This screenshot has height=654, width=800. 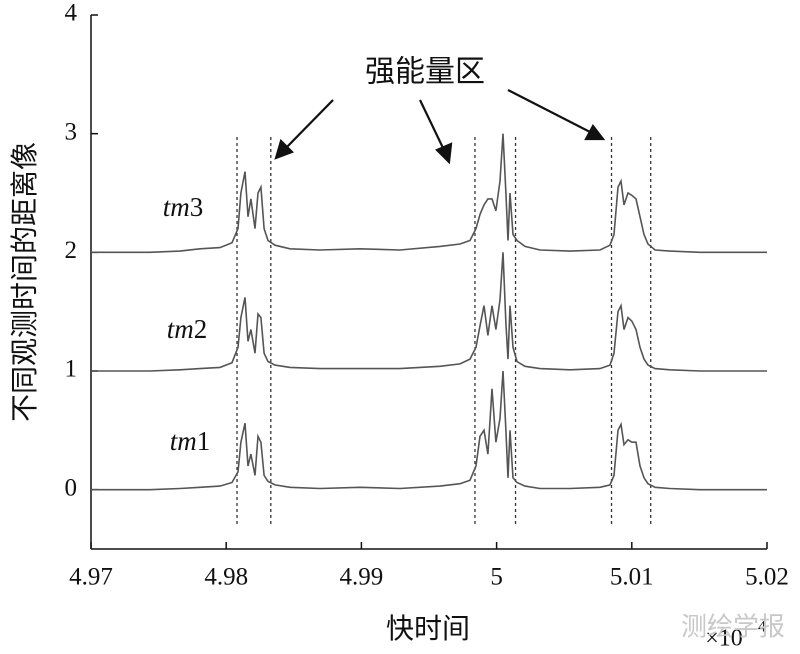 What do you see at coordinates (91, 577) in the screenshot?
I see `x-tick-label: 4.97` at bounding box center [91, 577].